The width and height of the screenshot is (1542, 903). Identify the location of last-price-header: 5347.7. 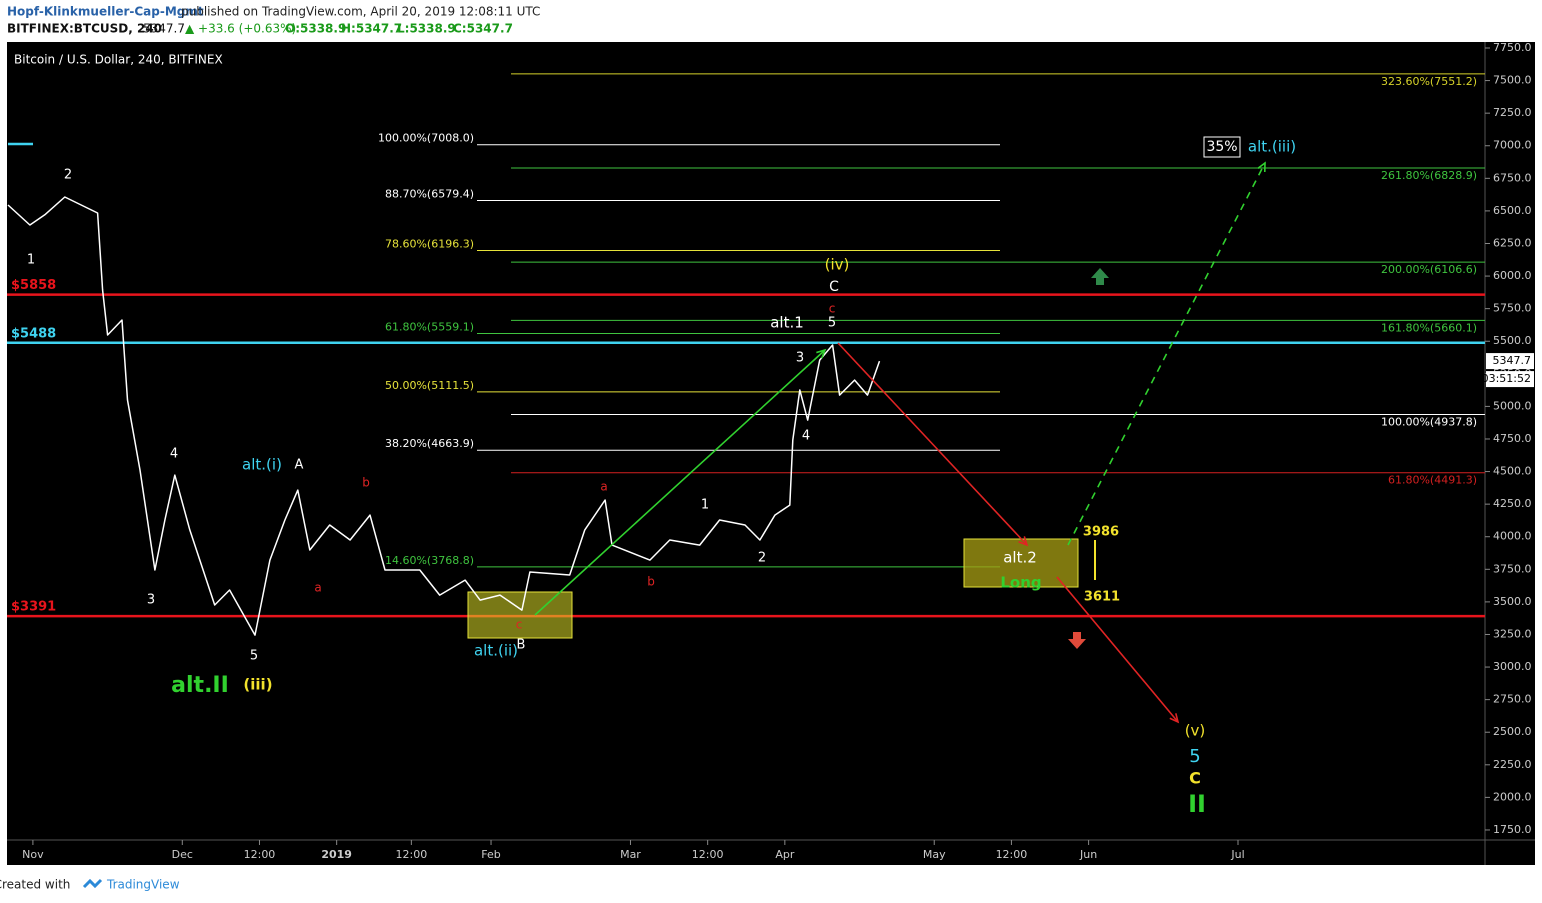
(164, 29).